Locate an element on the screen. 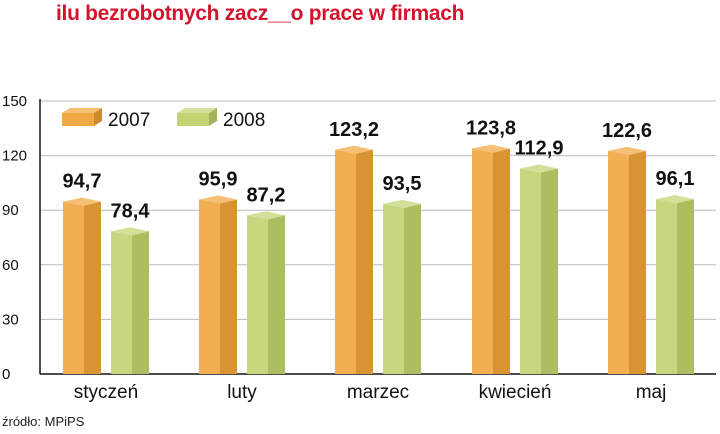 This screenshot has width=720, height=434. source-note: źródło: MPiPS is located at coordinates (43, 421).